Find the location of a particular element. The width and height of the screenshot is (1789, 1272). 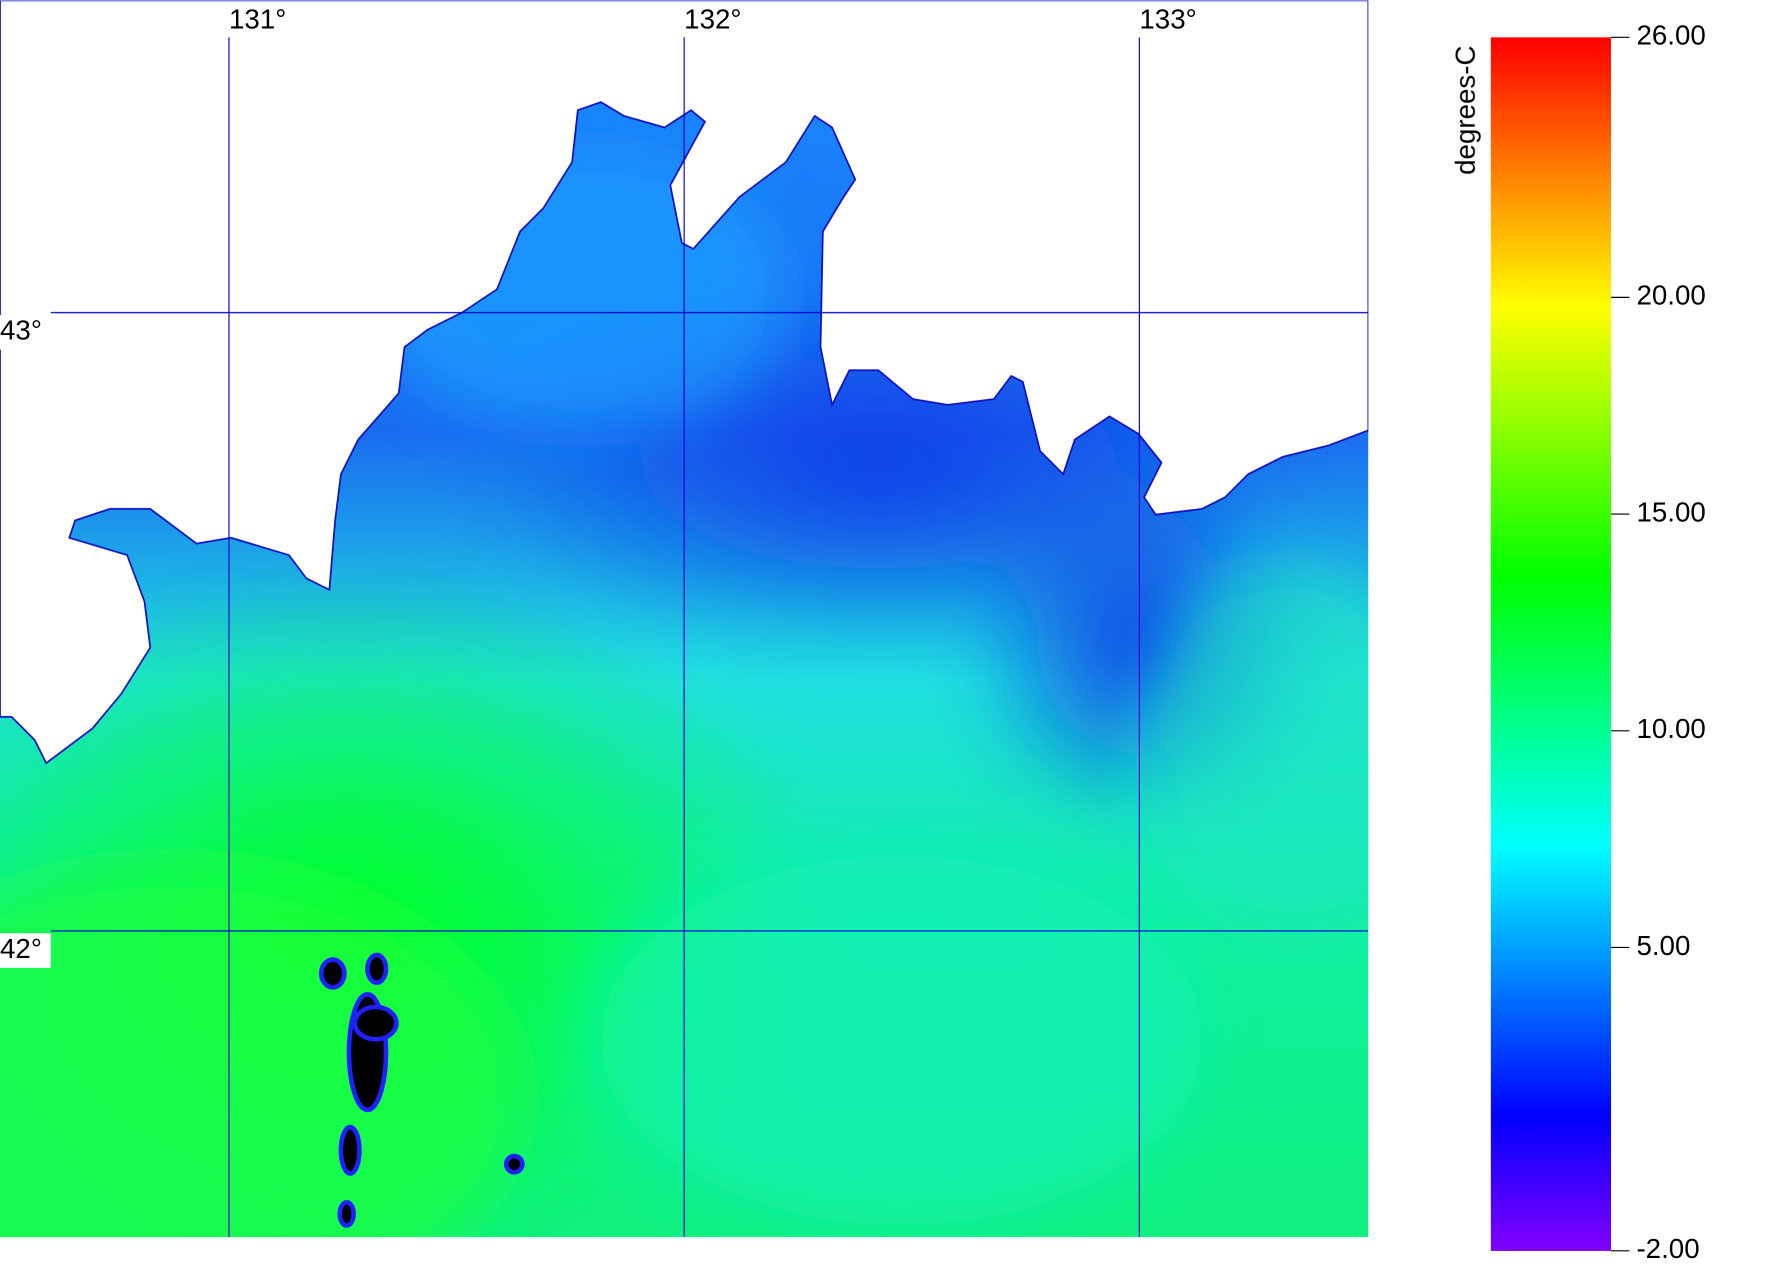

colorbar-tick-label: 5.00 is located at coordinates (1663, 945).